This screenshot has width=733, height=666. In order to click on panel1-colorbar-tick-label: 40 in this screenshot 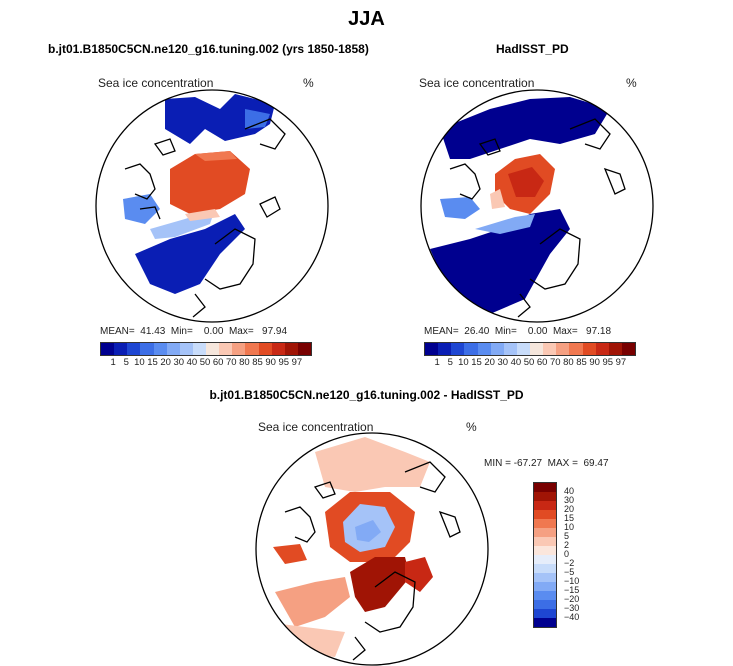, I will do `click(192, 362)`.